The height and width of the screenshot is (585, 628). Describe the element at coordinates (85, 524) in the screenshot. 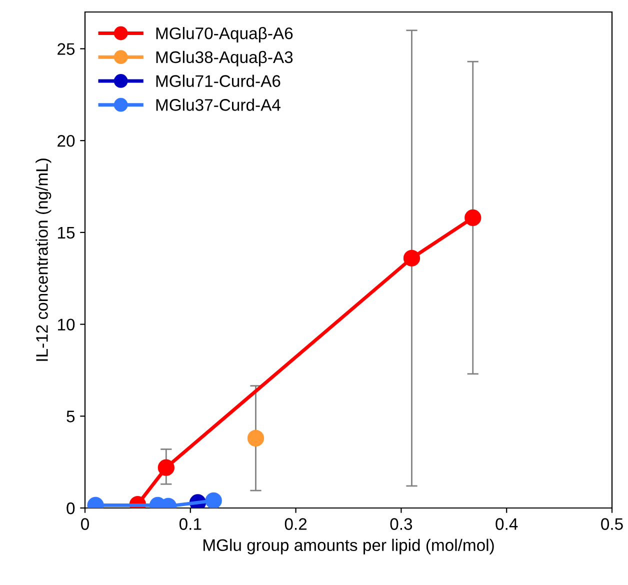

I see `x-tick-label: 0` at that location.